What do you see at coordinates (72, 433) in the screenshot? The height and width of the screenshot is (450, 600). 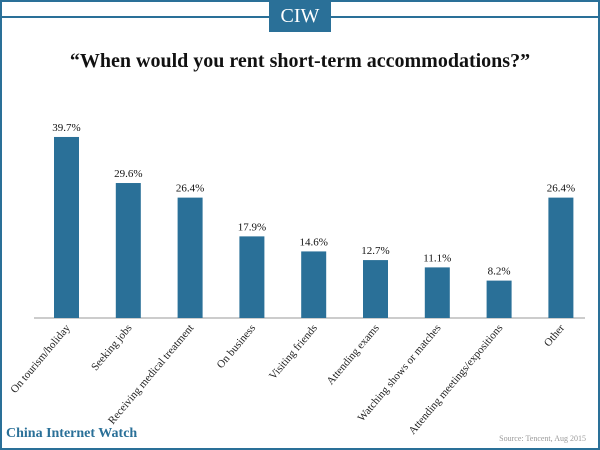 I see `footer-brand: China Internet Watch` at bounding box center [72, 433].